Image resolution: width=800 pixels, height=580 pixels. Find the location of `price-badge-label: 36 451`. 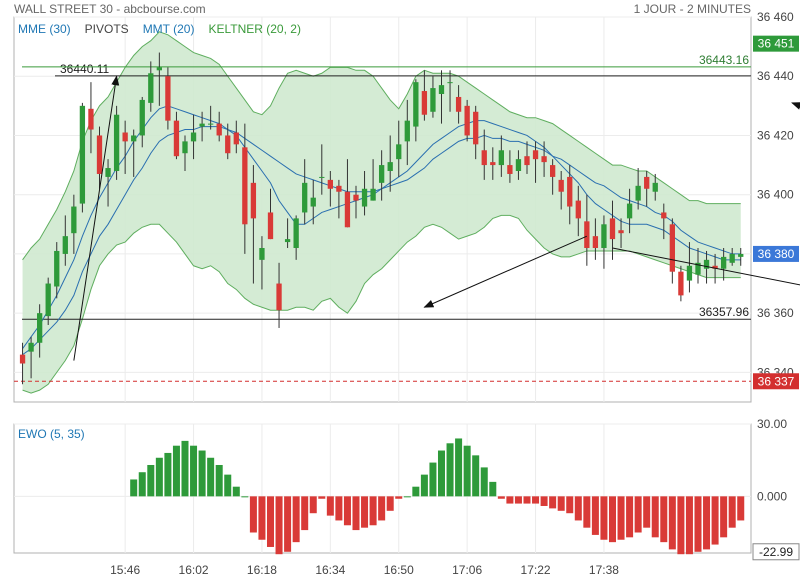

price-badge-label: 36 451 is located at coordinates (776, 44).